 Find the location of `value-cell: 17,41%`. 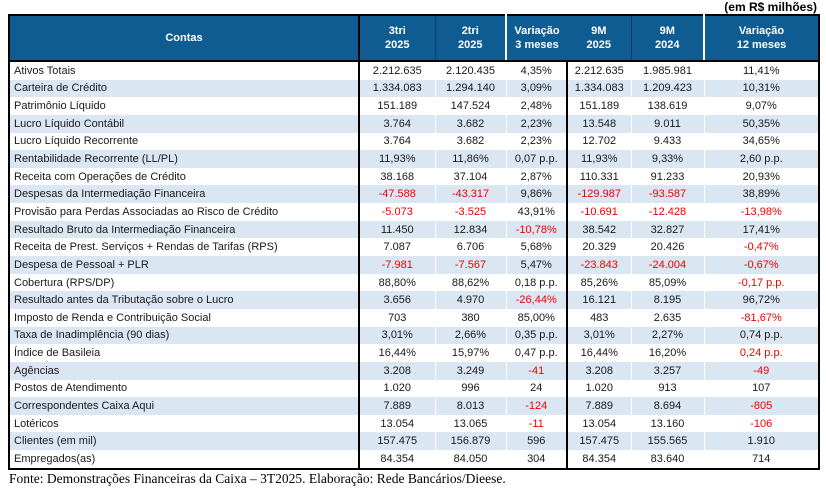

value-cell: 17,41% is located at coordinates (761, 229).